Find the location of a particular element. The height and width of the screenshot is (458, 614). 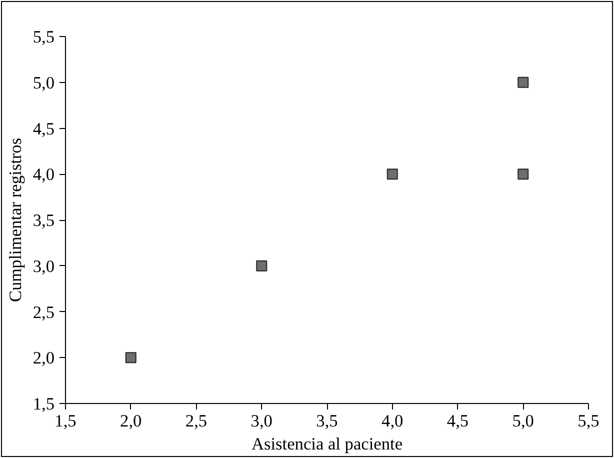

x-tick-label: 3,5 is located at coordinates (327, 421).